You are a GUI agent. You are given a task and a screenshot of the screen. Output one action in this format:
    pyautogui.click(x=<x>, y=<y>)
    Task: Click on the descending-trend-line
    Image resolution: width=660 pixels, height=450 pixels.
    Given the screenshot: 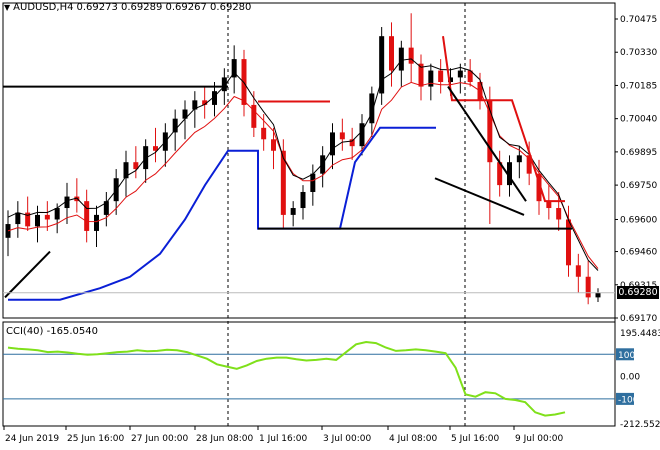 What is the action you would take?
    pyautogui.click(x=487, y=144)
    